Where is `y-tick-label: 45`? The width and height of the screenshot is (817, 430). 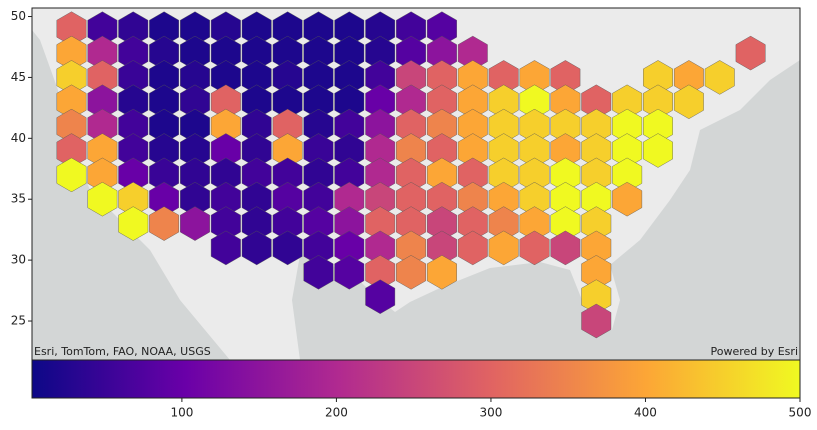 y-tick-label: 45 is located at coordinates (18, 77).